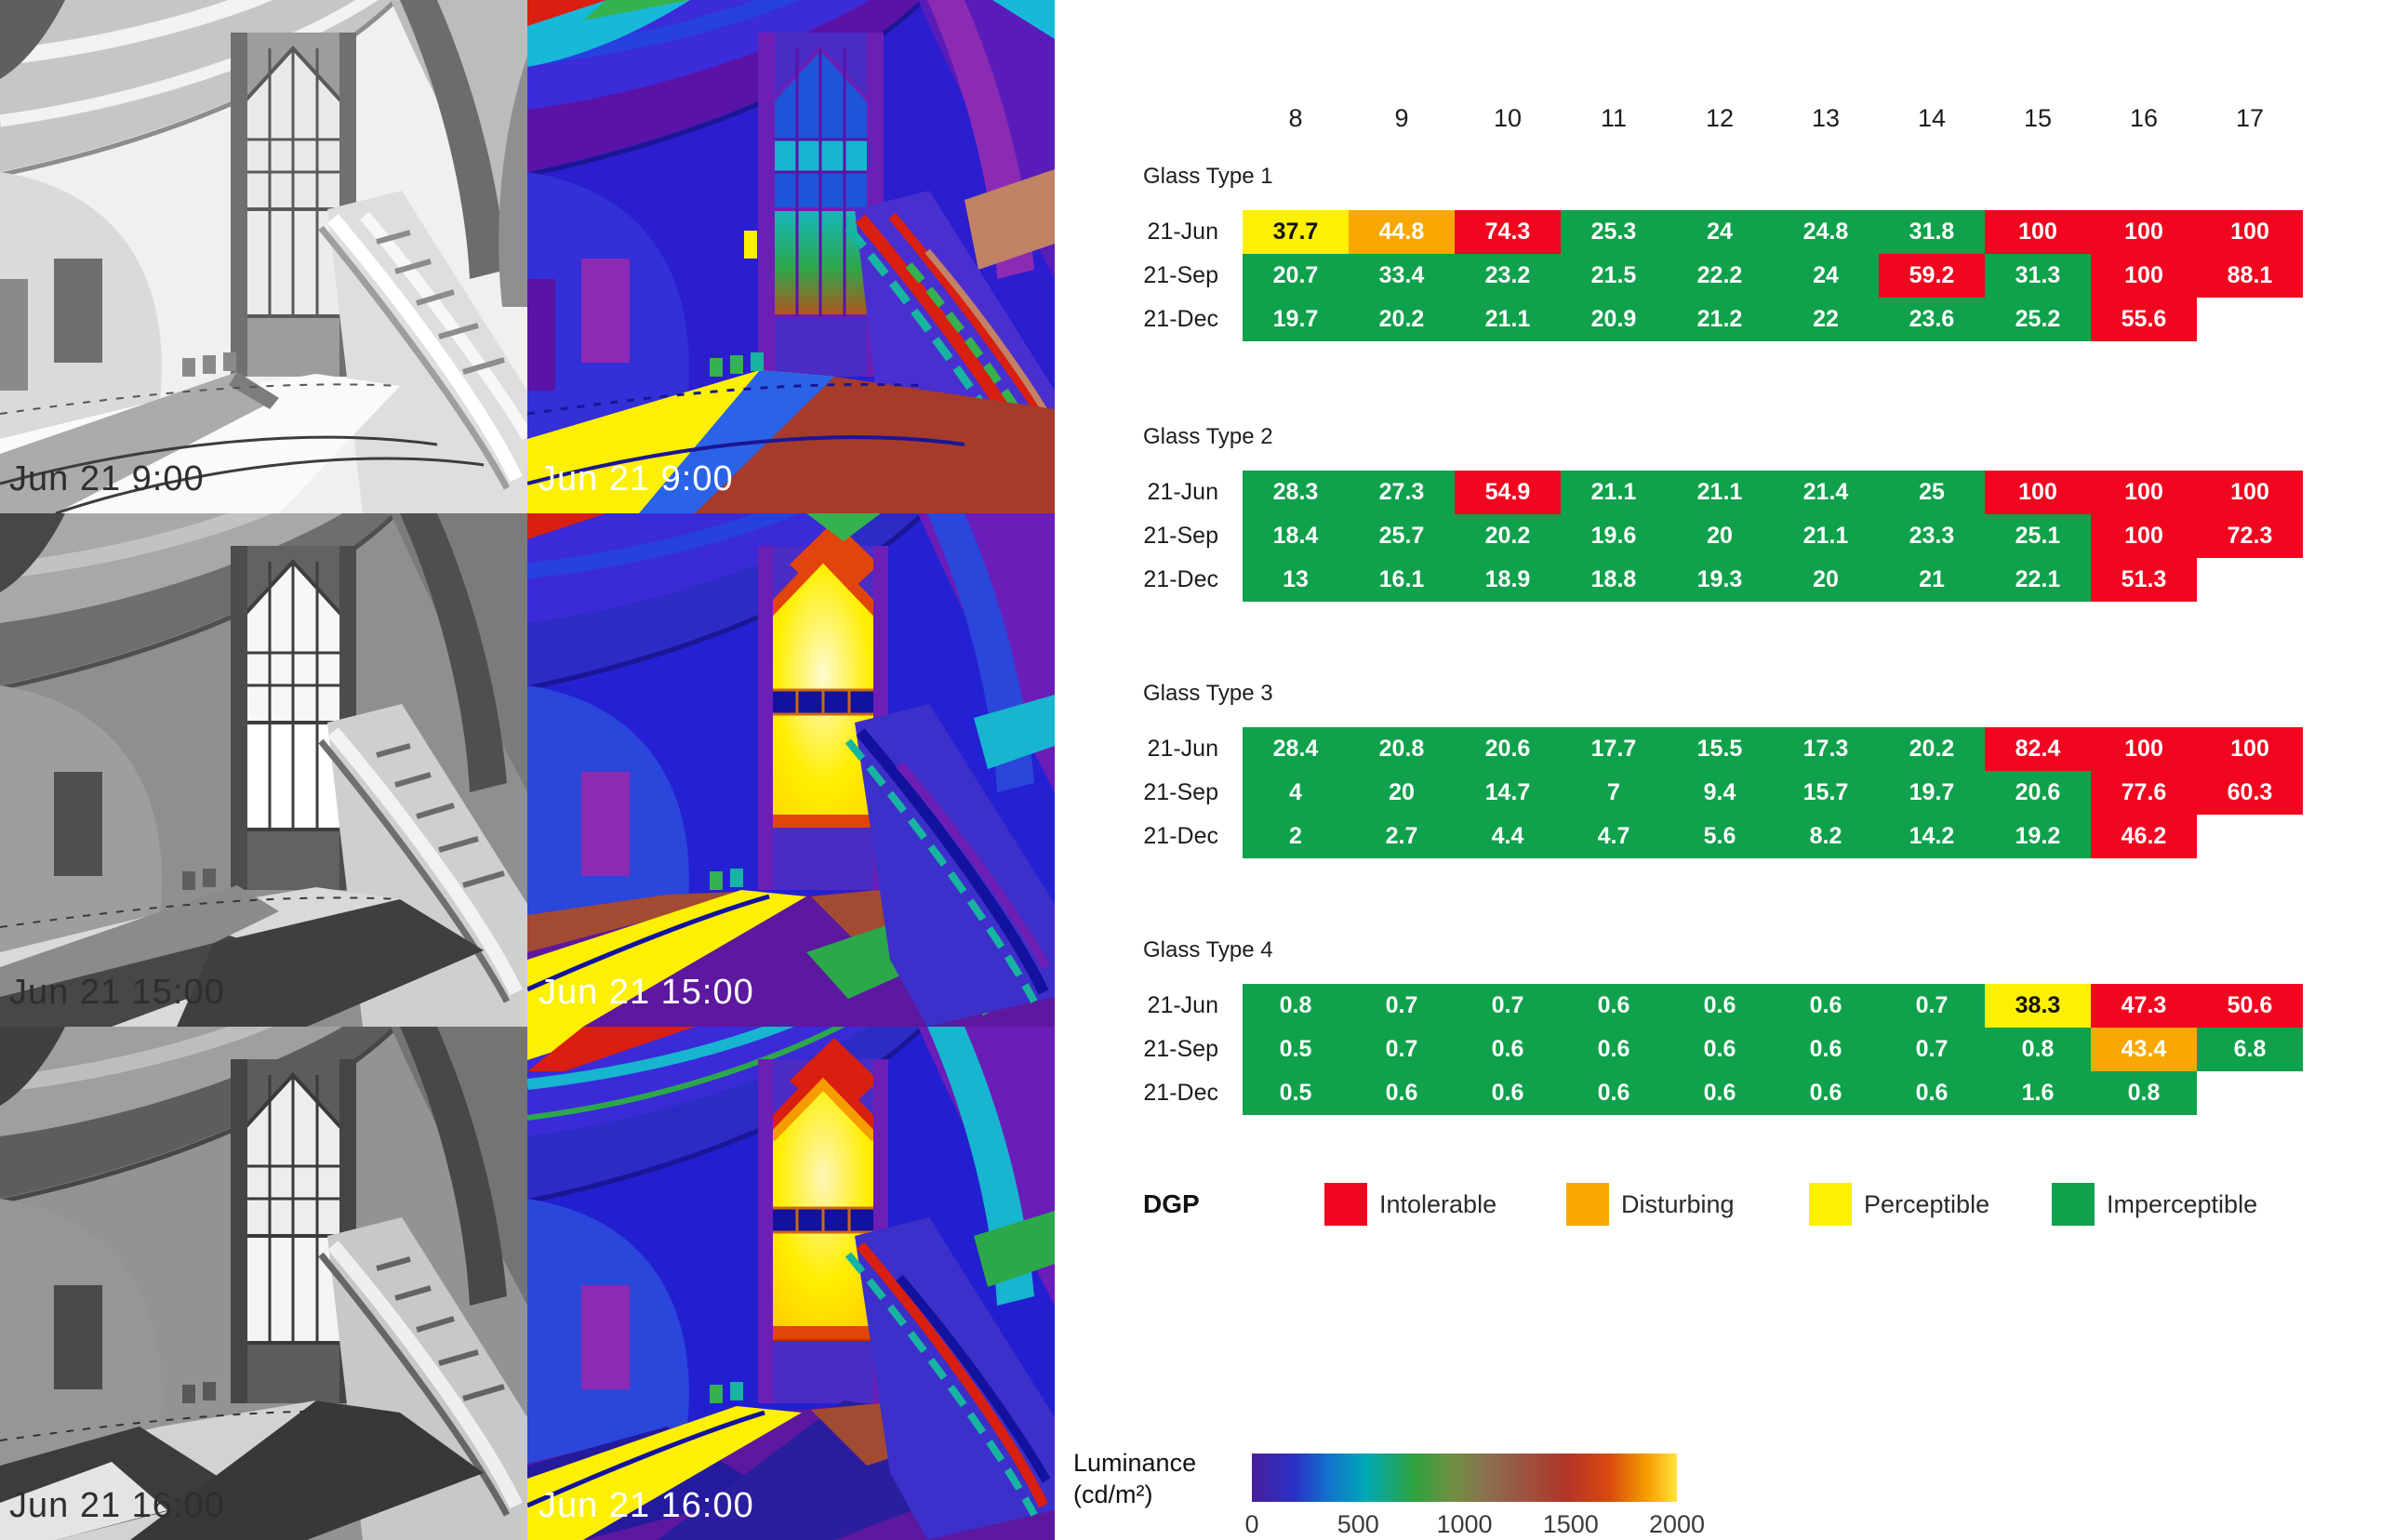  I want to click on dgp-cell: 25.7, so click(1402, 536).